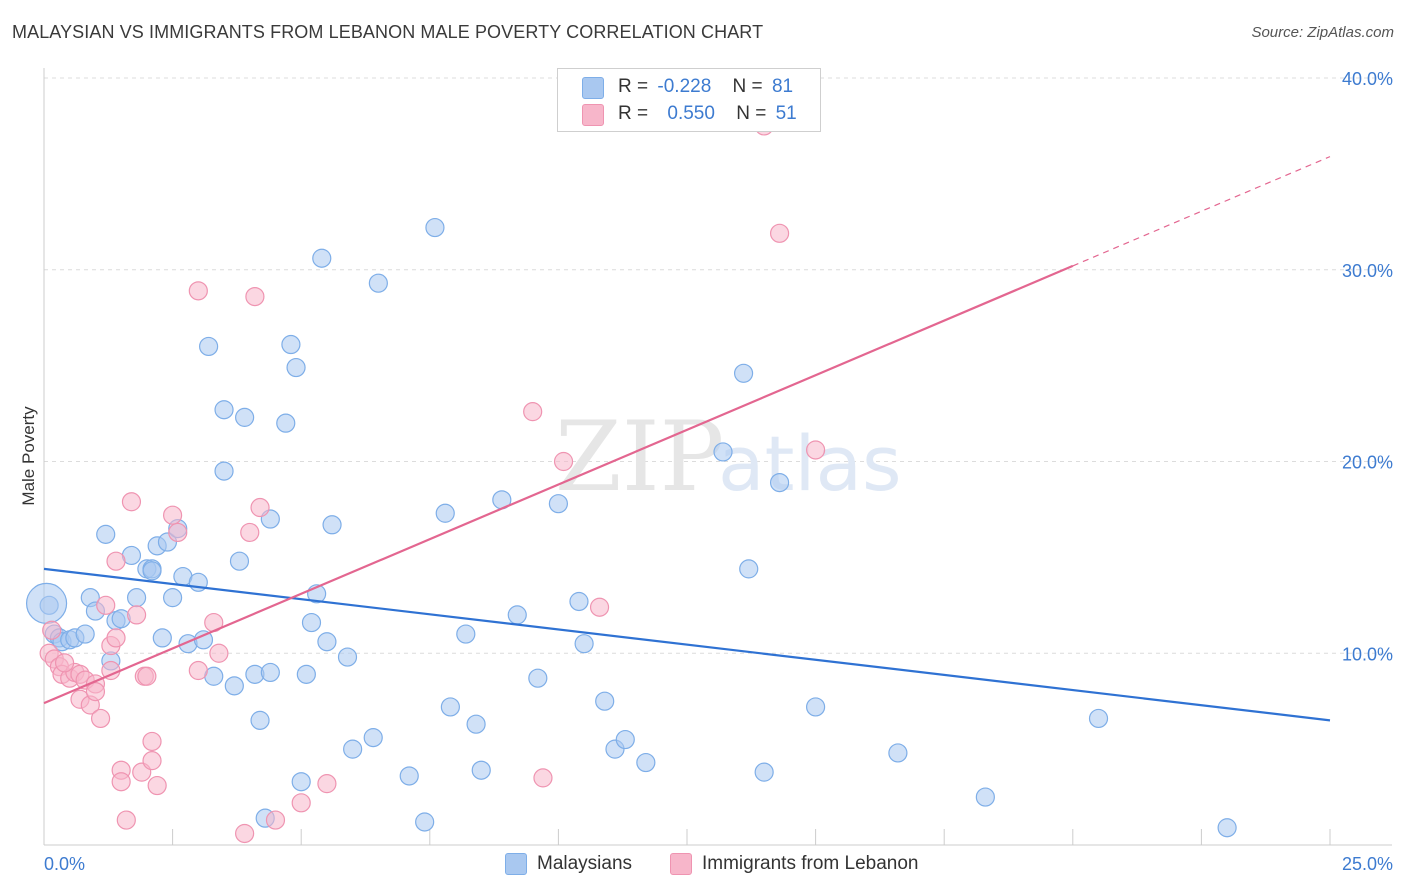 The width and height of the screenshot is (1406, 892). I want to click on legend-r-label: R =, so click(633, 113).